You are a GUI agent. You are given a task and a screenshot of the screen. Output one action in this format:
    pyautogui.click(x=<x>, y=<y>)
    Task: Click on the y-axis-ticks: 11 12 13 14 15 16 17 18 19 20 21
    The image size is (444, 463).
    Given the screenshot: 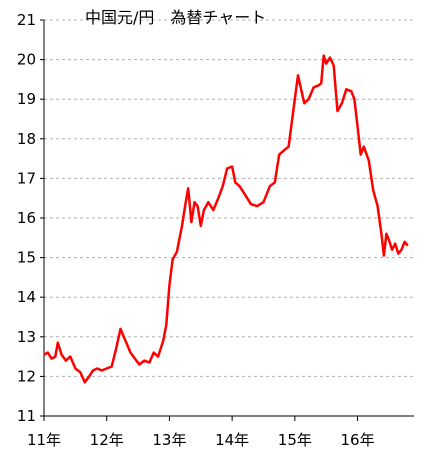 What is the action you would take?
    pyautogui.click(x=30, y=218)
    